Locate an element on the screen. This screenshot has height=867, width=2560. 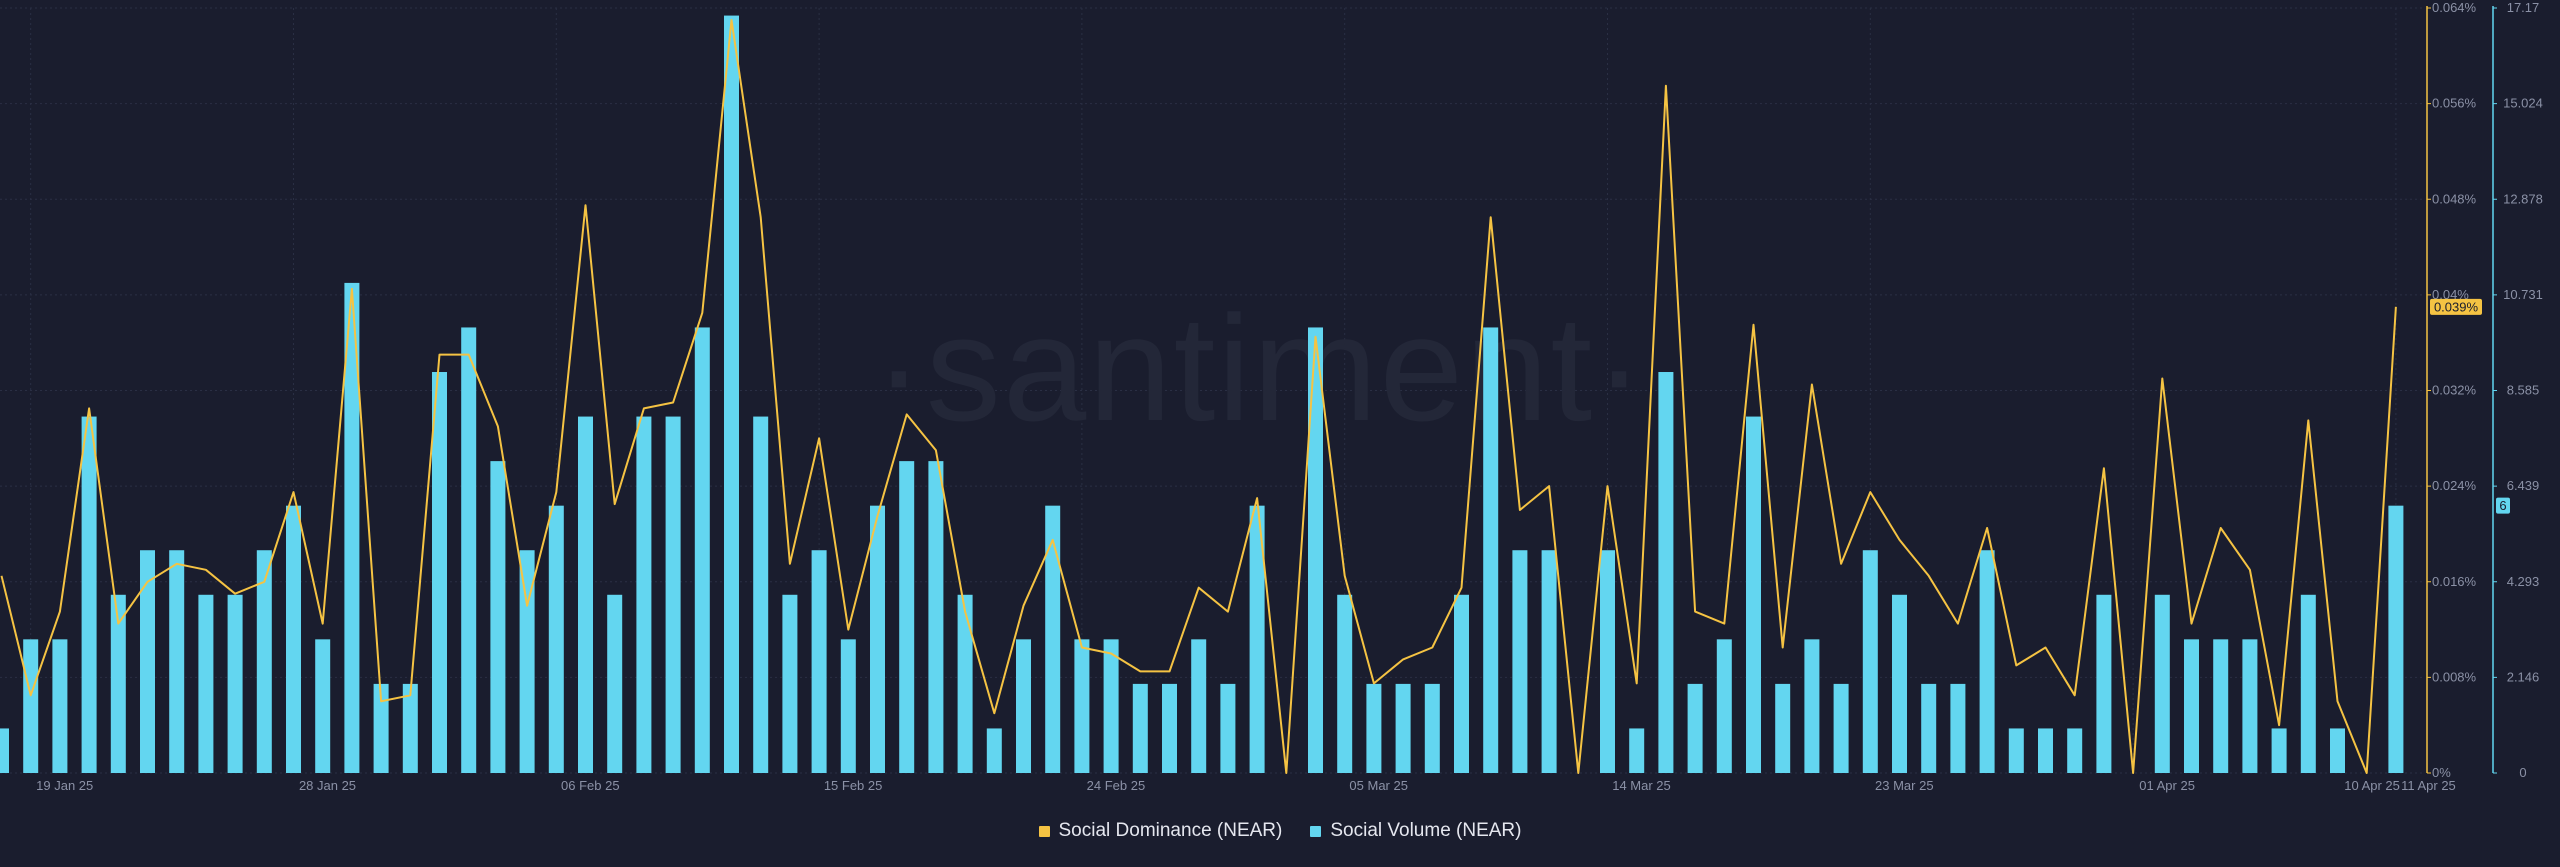
x-tick-label: 15 Feb 25 is located at coordinates (853, 785).